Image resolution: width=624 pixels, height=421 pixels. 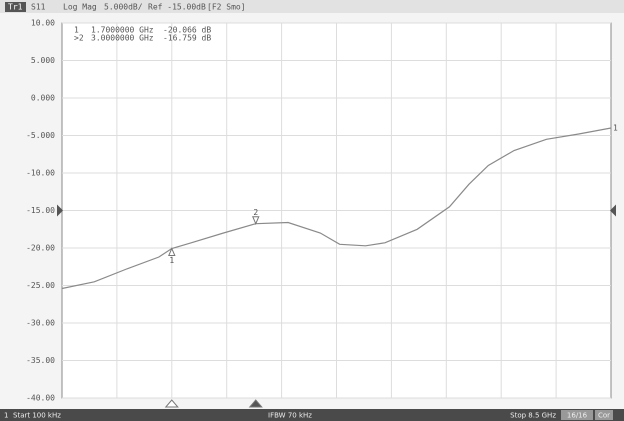 I want to click on footer-stop-label: Stop 8.5 GHz, so click(x=533, y=416).